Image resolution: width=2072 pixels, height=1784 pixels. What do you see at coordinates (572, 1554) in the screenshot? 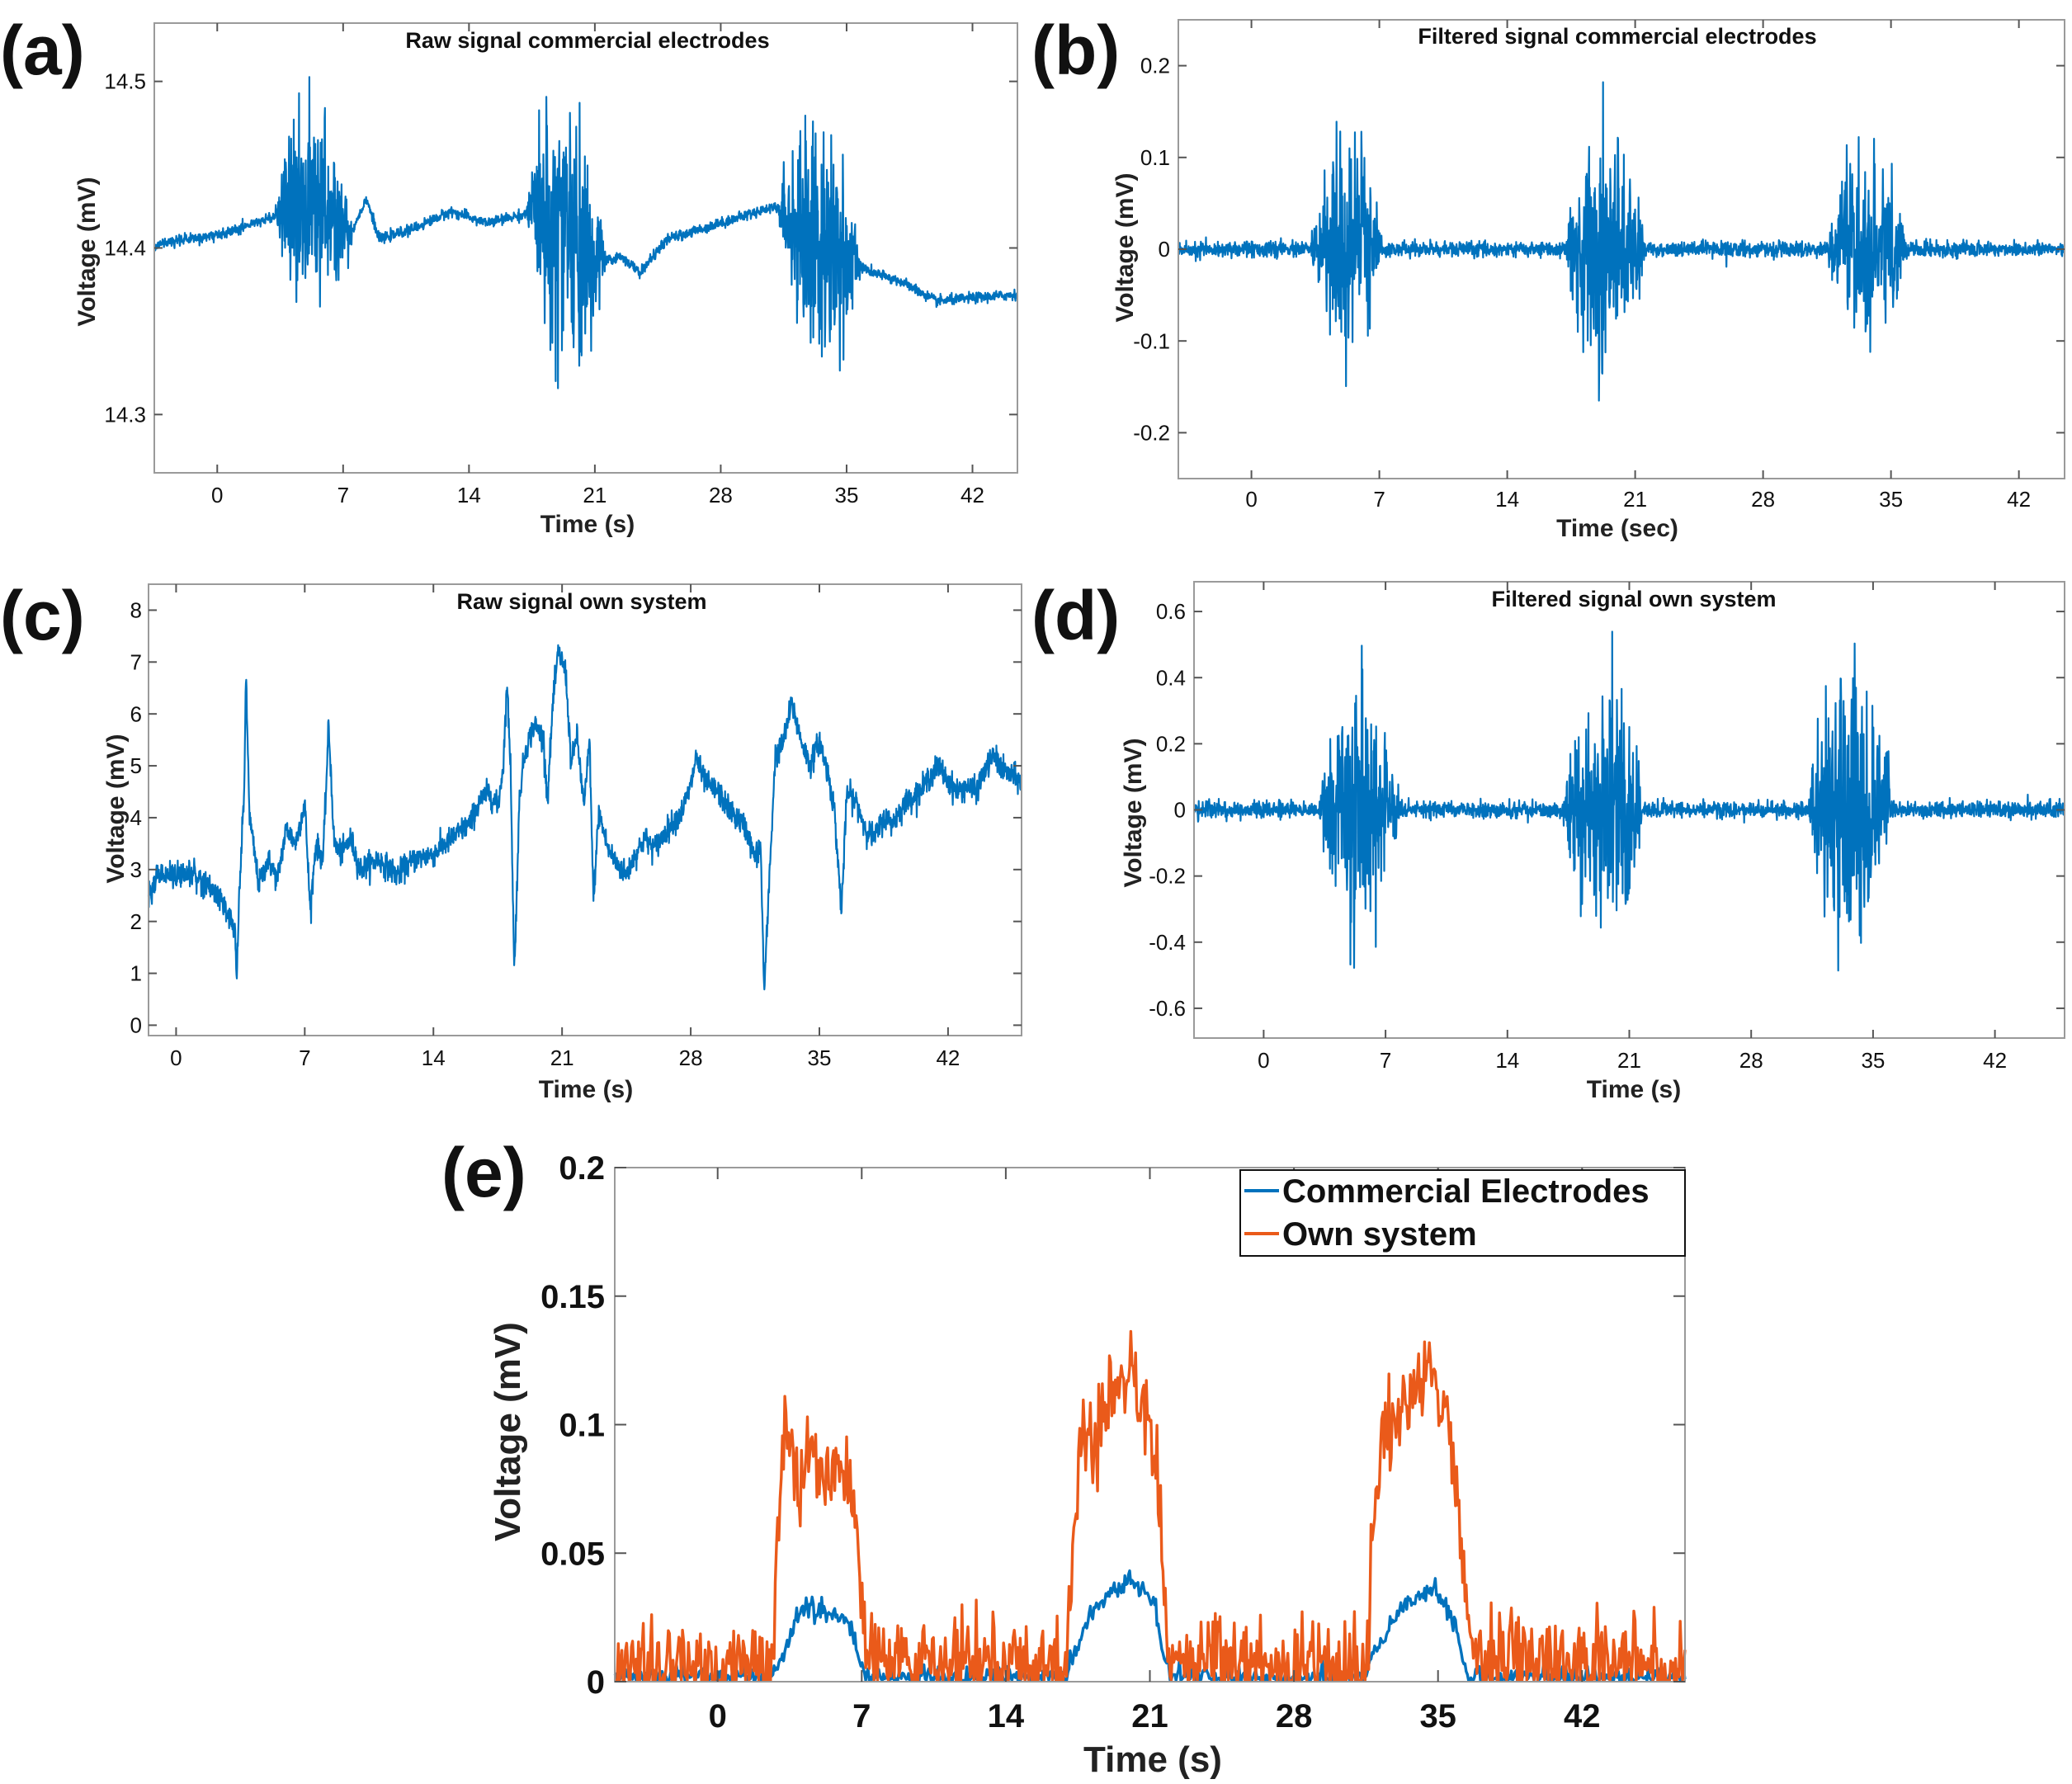
I see `y-tick-label: 0.05` at bounding box center [572, 1554].